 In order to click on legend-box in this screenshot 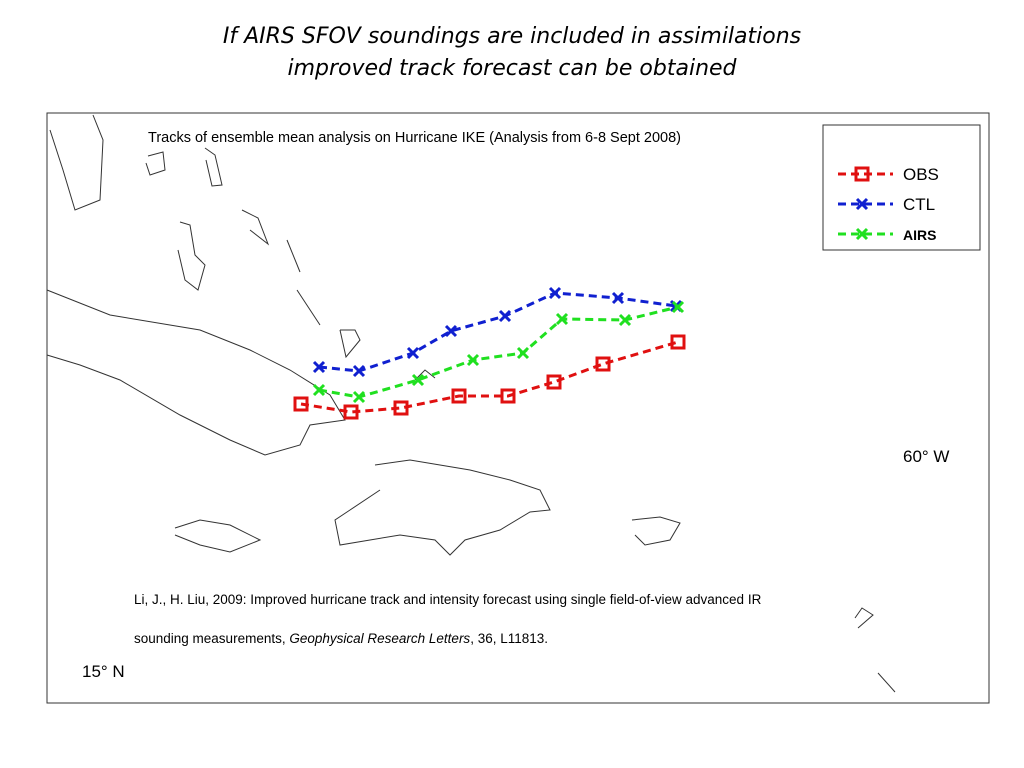, I will do `click(901, 187)`.